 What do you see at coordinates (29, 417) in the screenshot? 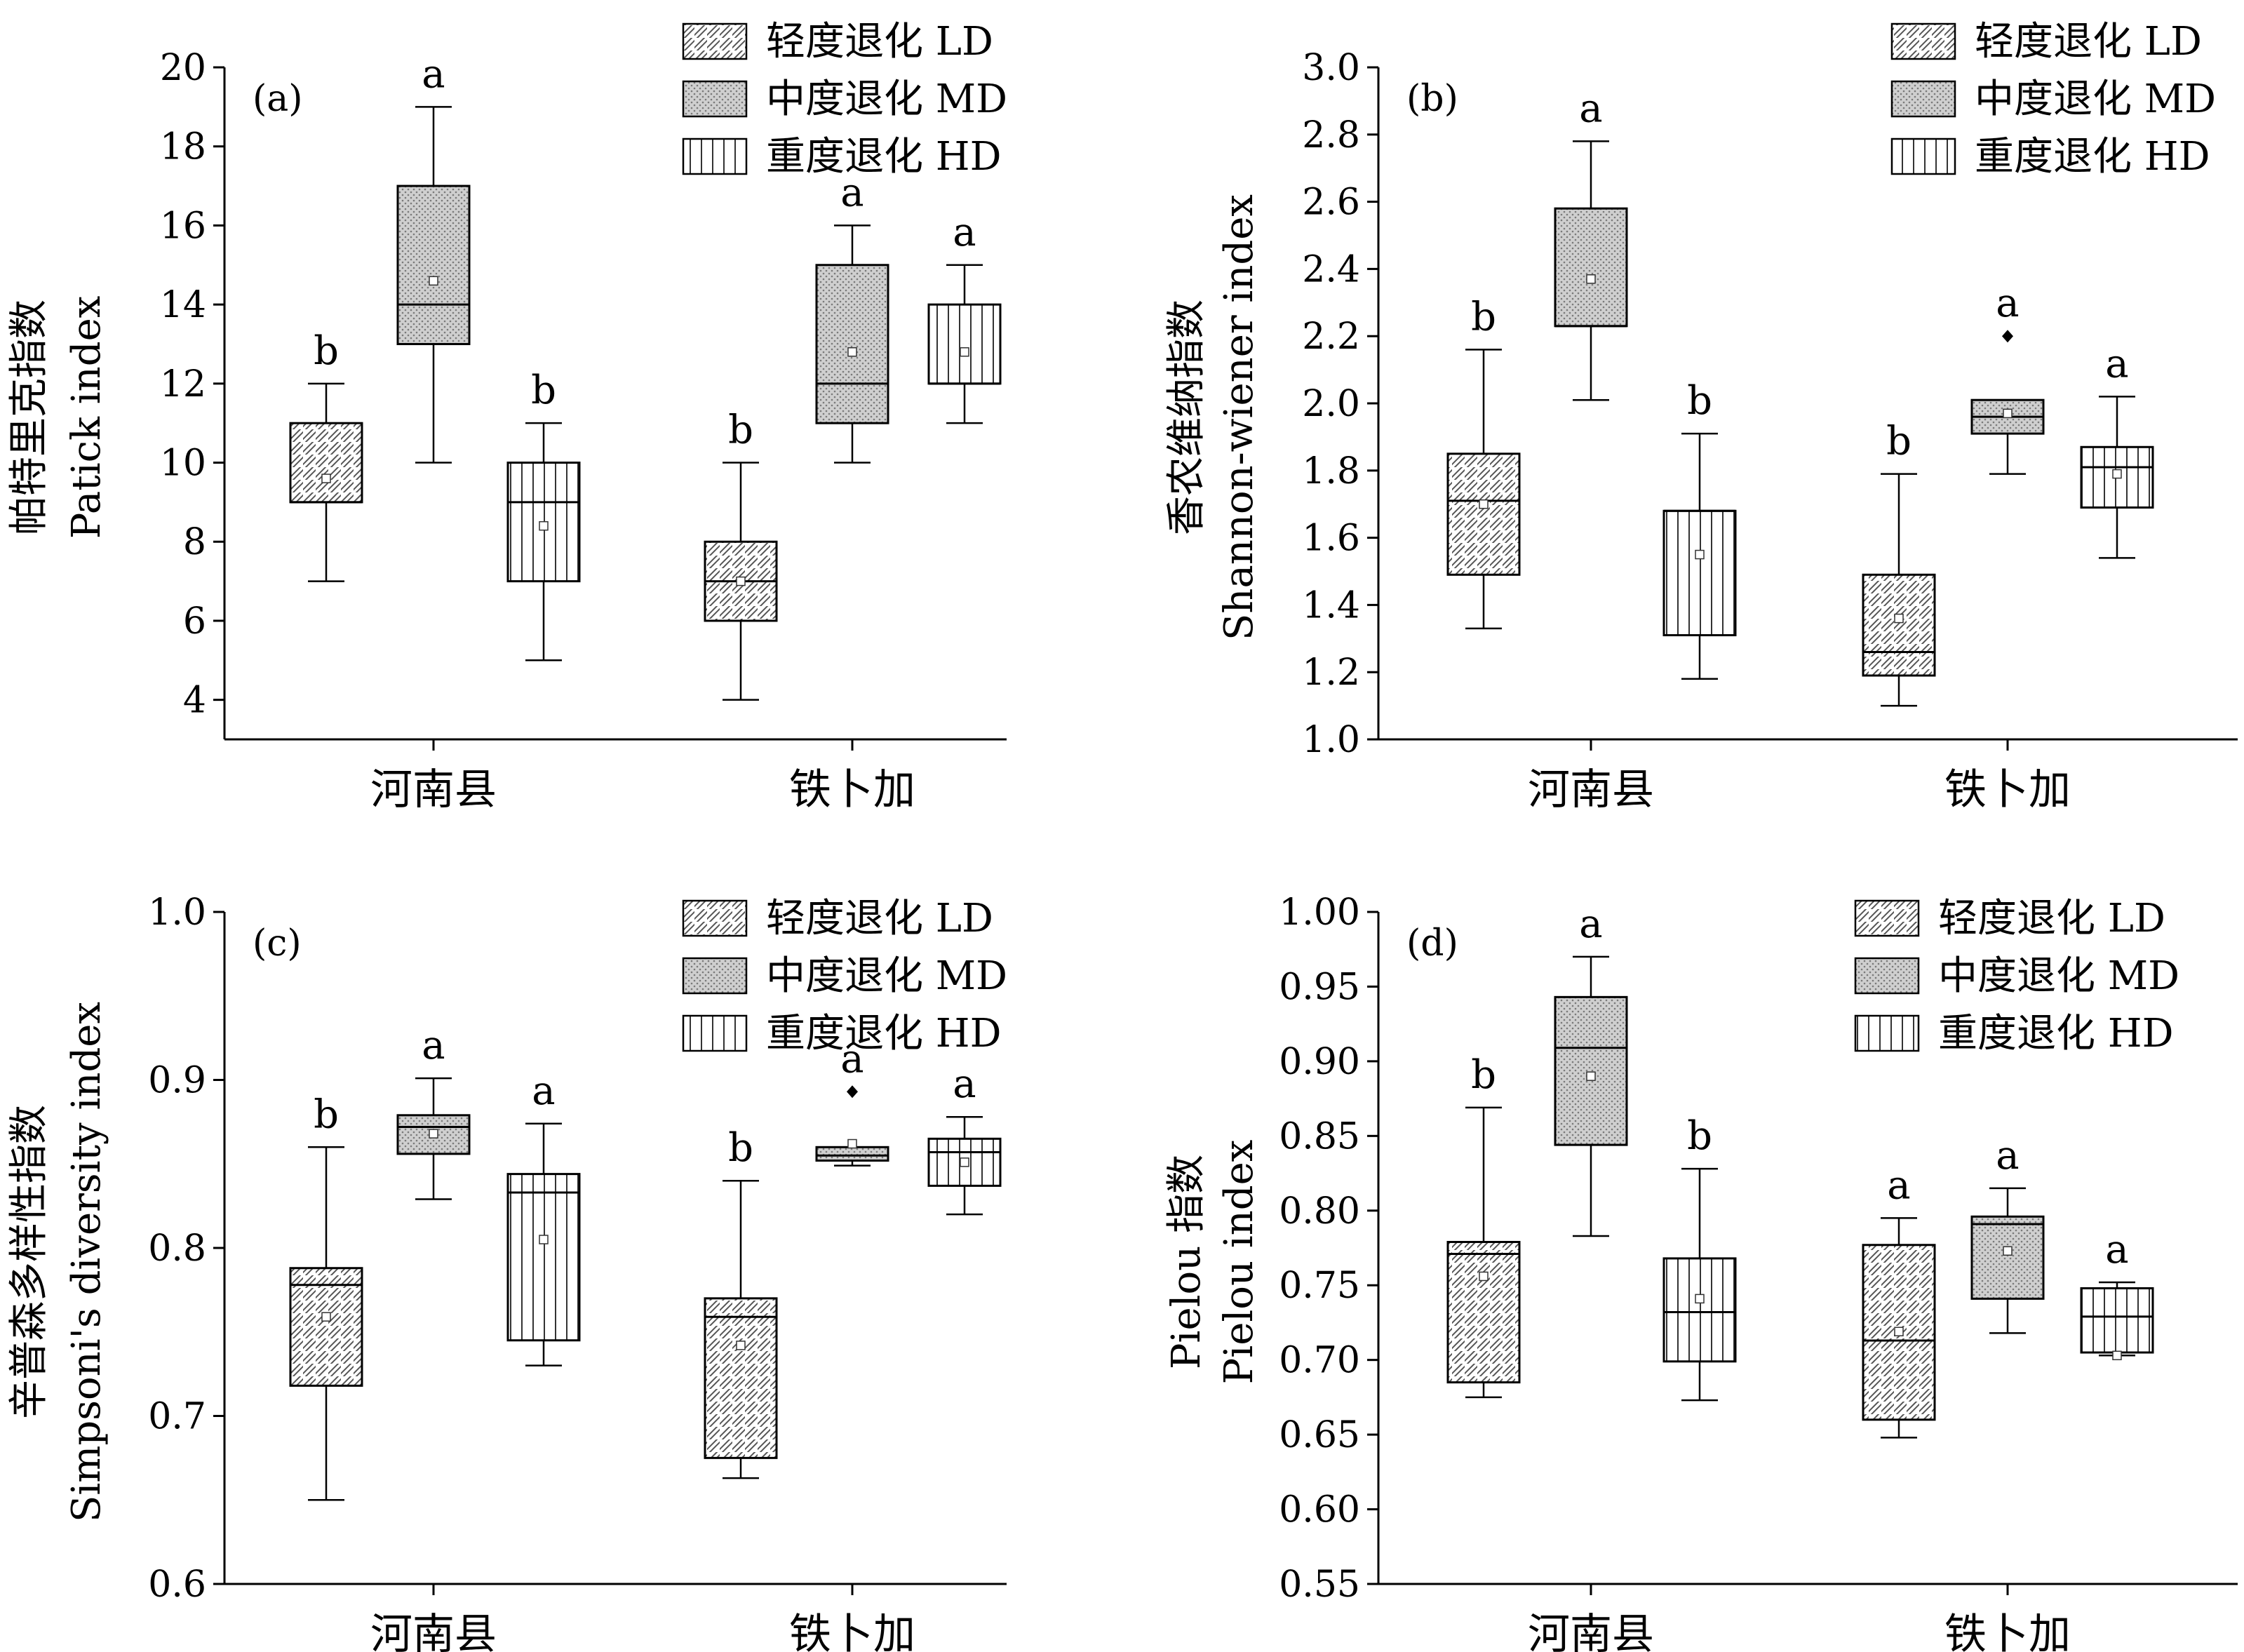
I see `y-axis-label-cn: 帕特里克指数` at bounding box center [29, 417].